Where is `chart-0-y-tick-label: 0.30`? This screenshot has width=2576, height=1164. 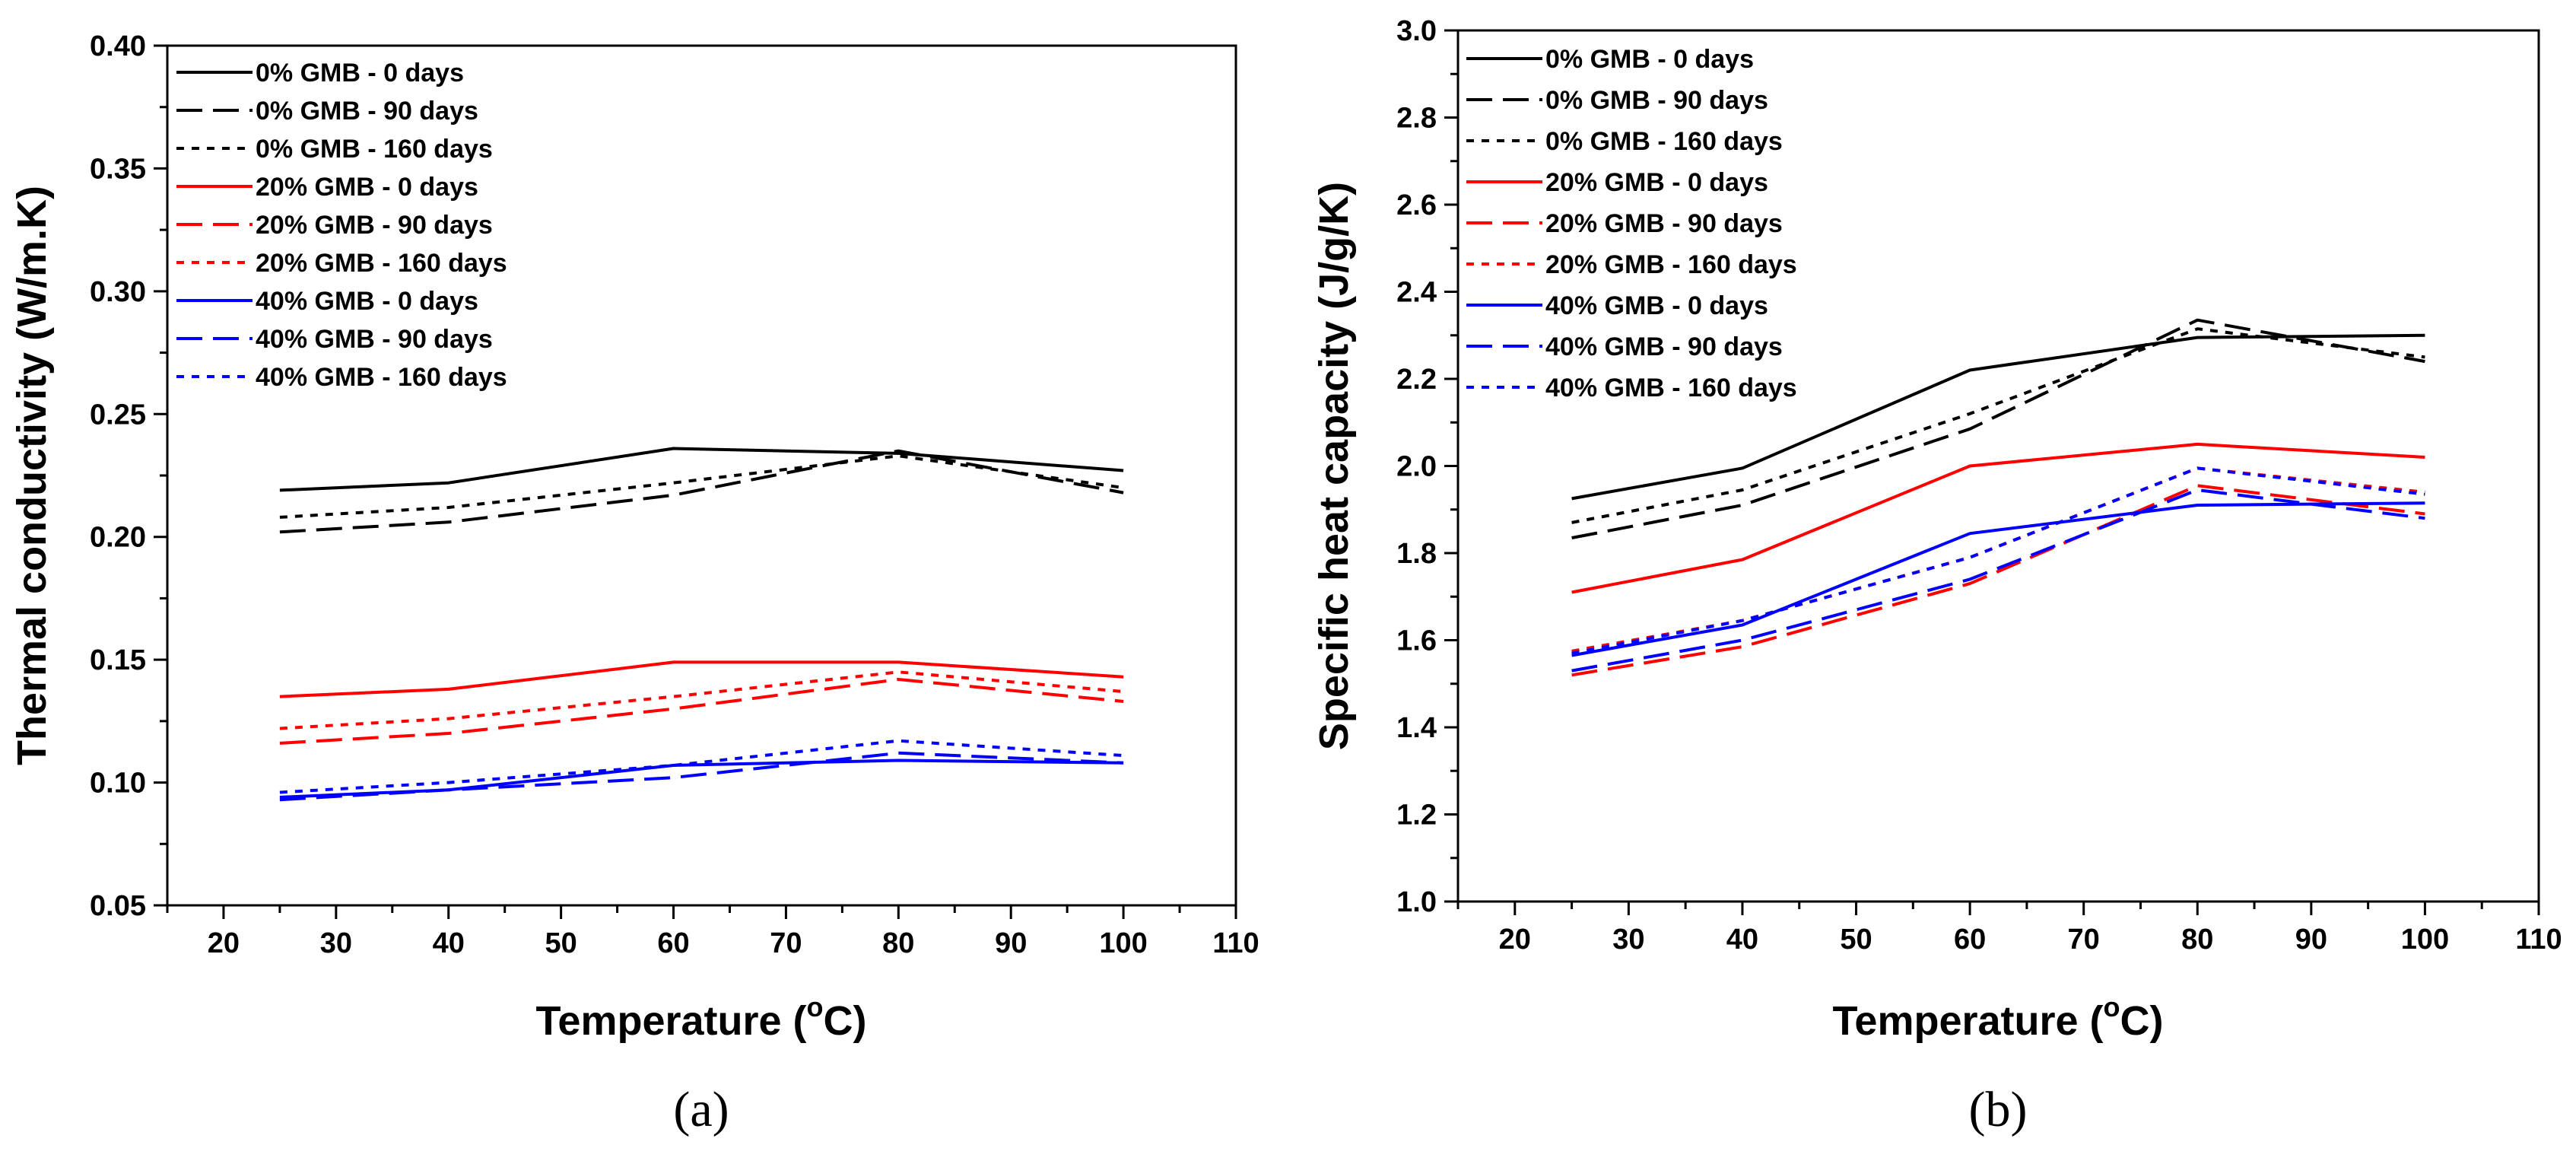
chart-0-y-tick-label: 0.30 is located at coordinates (118, 292).